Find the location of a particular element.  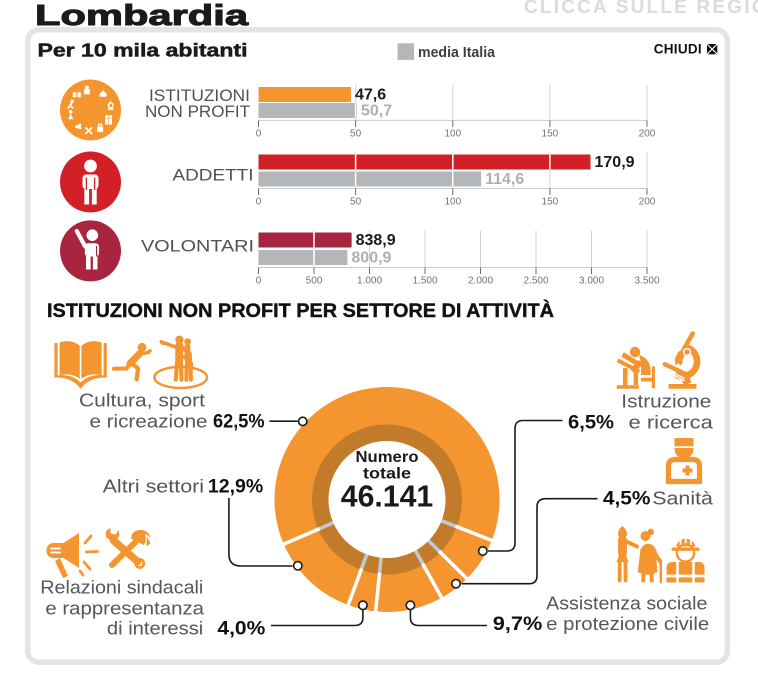

svg-text: e protezione civile is located at coordinates (627, 624).